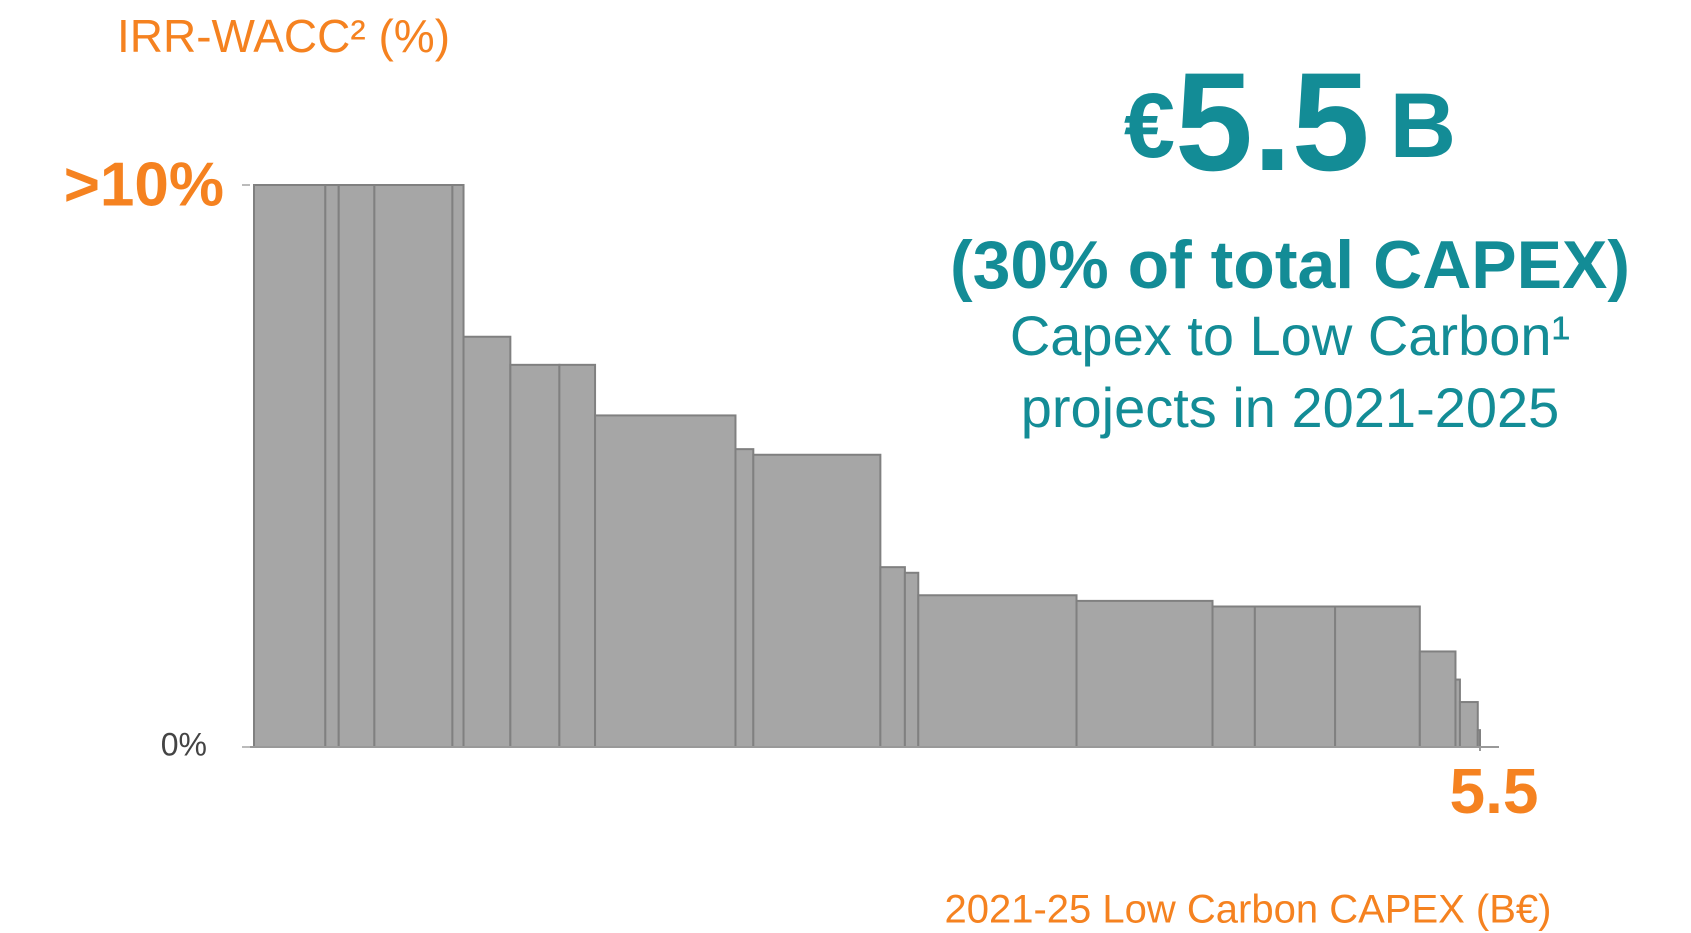  Describe the element at coordinates (144, 184) in the screenshot. I see `y-tick-label: >10%` at that location.